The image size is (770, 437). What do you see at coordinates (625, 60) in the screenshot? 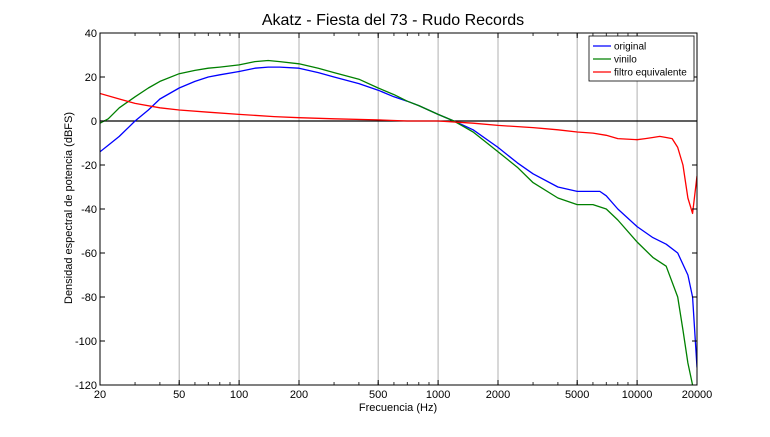
I see `legend-label: vinilo` at bounding box center [625, 60].